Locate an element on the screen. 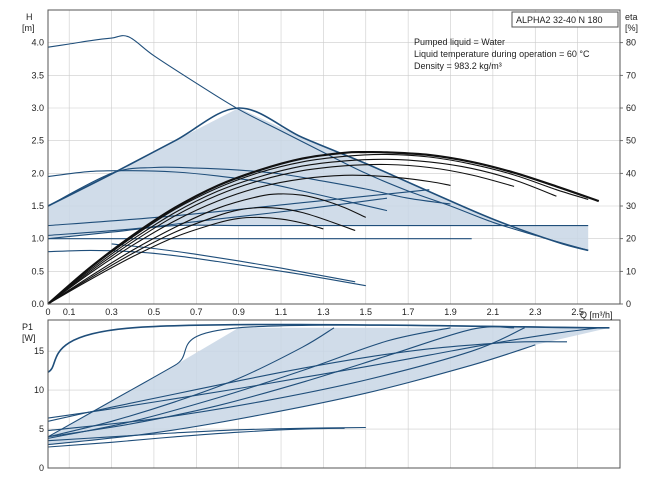 The width and height of the screenshot is (657, 500). y-tick-label: 3.0 is located at coordinates (37, 108).